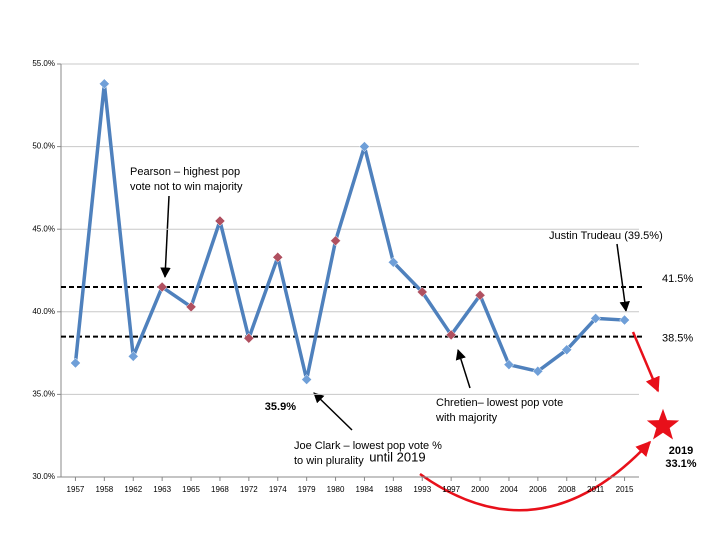 Image resolution: width=720 pixels, height=540 pixels. What do you see at coordinates (451, 489) in the screenshot?
I see `x-tick-label: 1997` at bounding box center [451, 489].